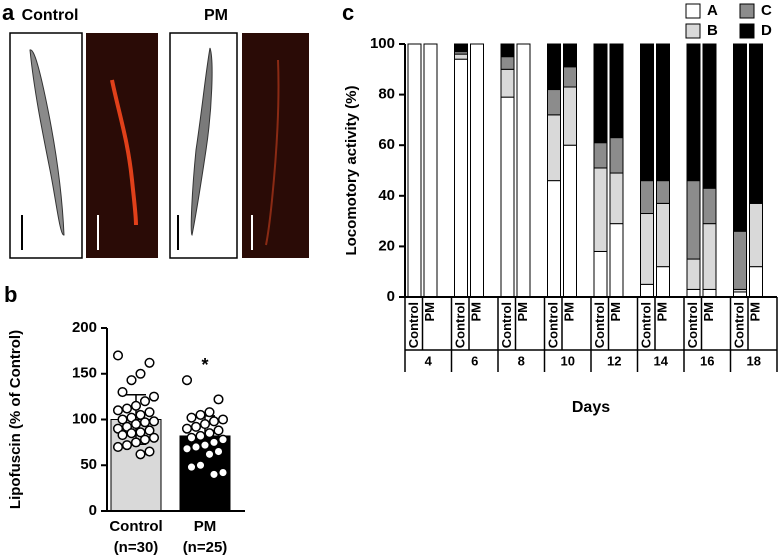 This screenshot has width=778, height=559. Describe the element at coordinates (747, 11) in the screenshot. I see `legend-swatch` at that location.